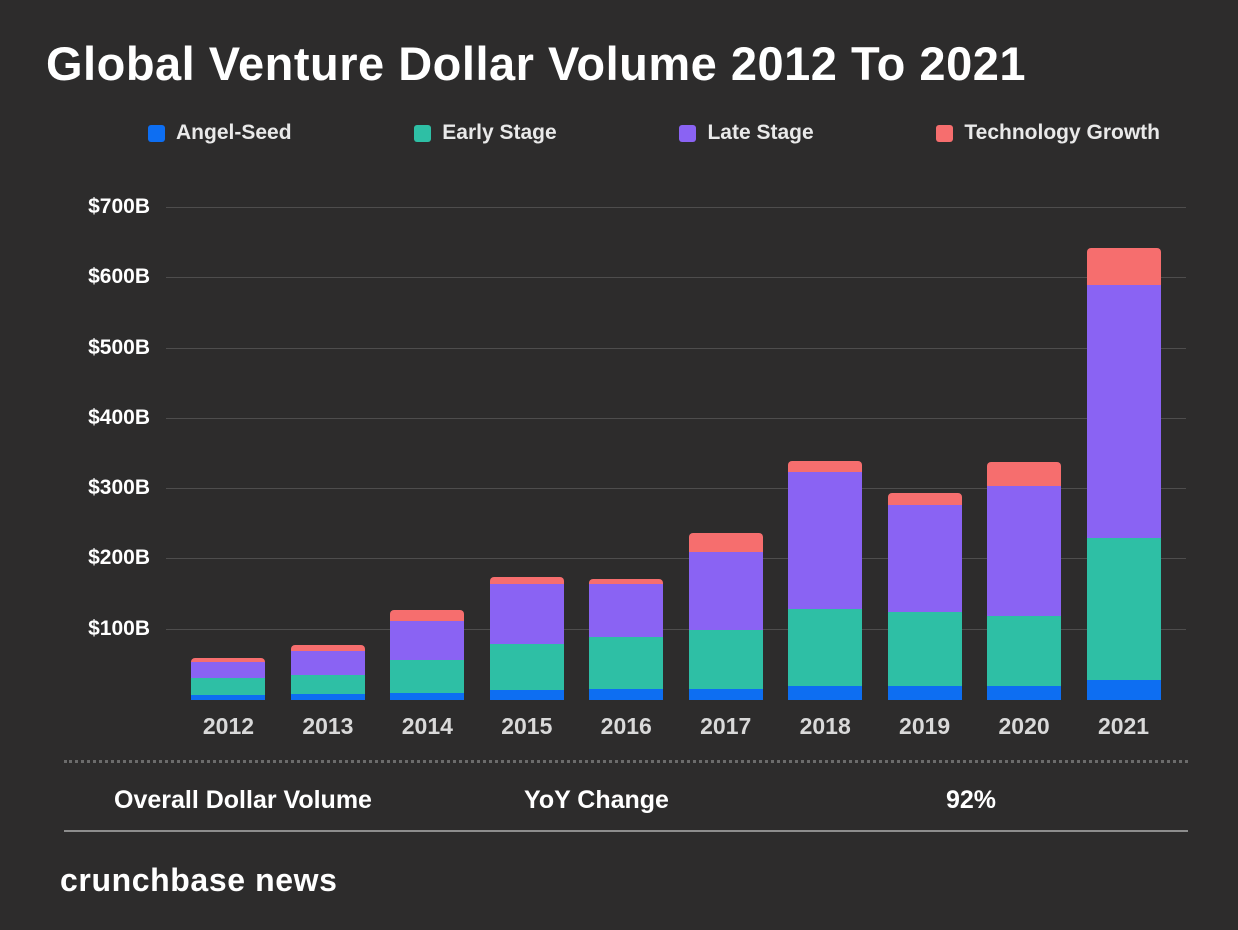 Image resolution: width=1238 pixels, height=930 pixels. What do you see at coordinates (637, 347) in the screenshot?
I see `gridline-500: $500B` at bounding box center [637, 347].